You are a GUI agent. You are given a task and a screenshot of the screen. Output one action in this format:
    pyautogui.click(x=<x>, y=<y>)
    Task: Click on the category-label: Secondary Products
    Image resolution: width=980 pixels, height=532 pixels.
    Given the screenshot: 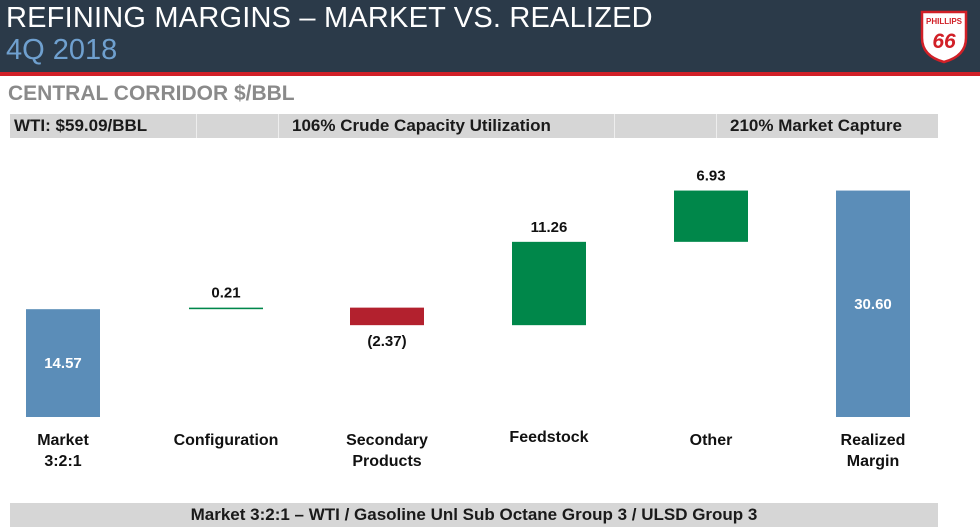 What is the action you would take?
    pyautogui.click(x=387, y=451)
    